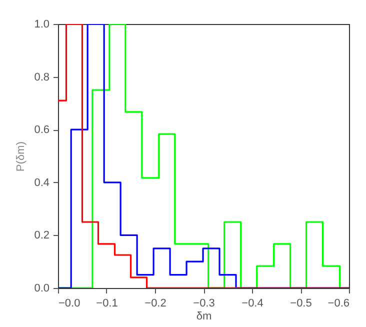 The height and width of the screenshot is (327, 366). Describe the element at coordinates (42, 24) in the screenshot. I see `y-tick-label: 1.0` at that location.